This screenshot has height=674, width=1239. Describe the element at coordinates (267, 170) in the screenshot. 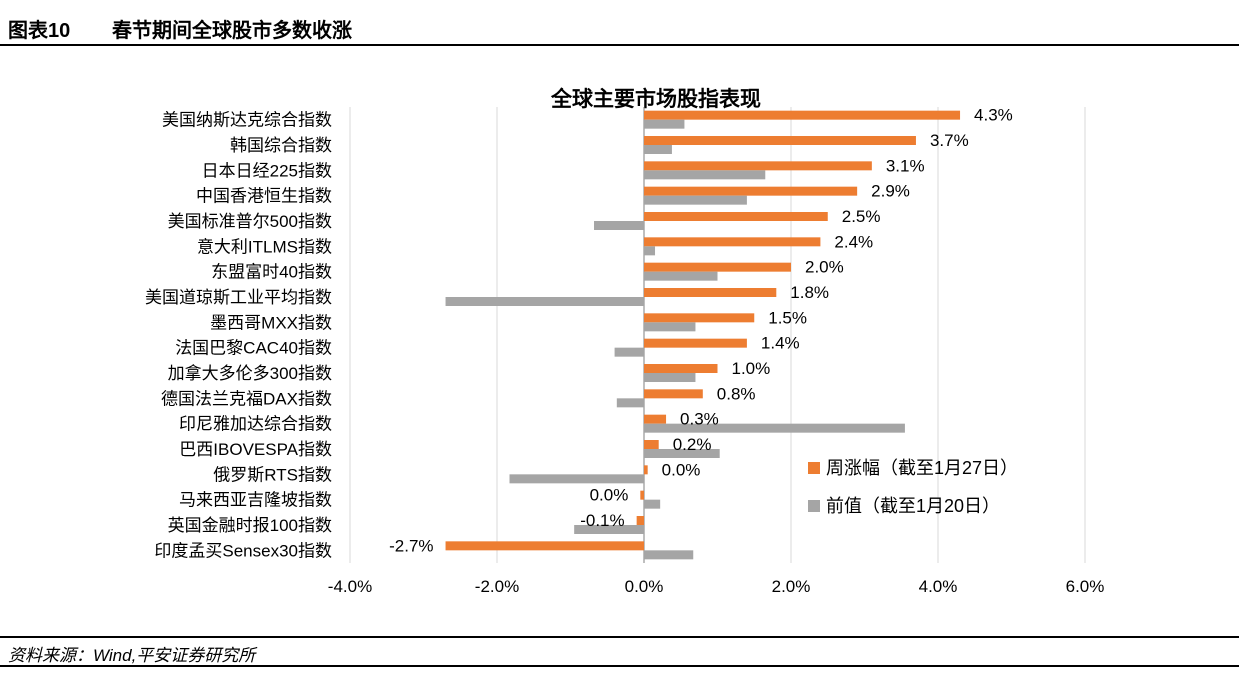

I see `category-label: 日本日经225指数` at that location.